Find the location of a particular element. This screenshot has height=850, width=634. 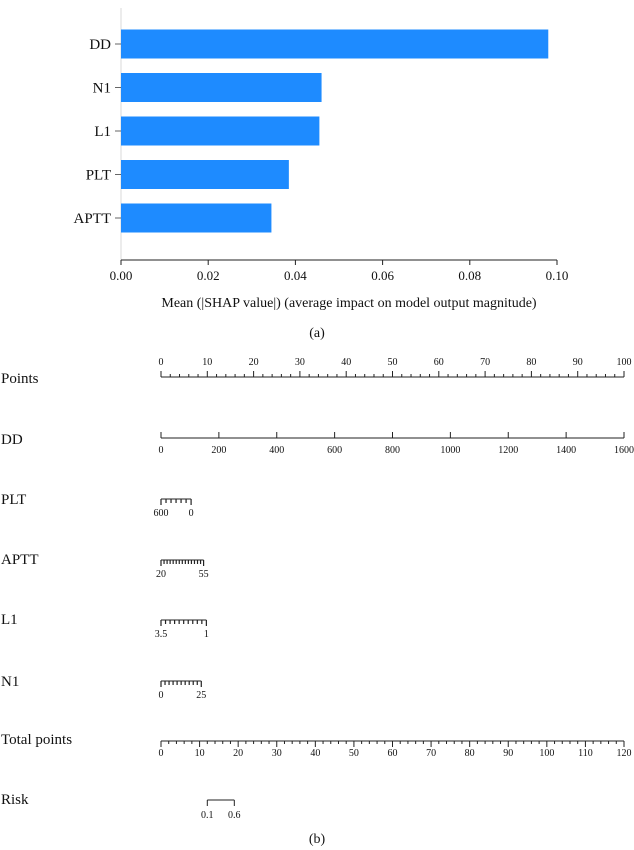

scale-total-points-name: Total points is located at coordinates (36, 740).